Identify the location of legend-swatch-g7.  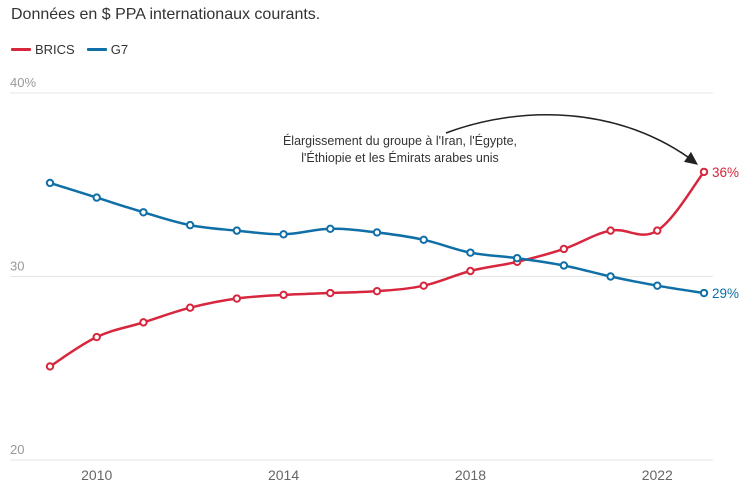
(96, 49).